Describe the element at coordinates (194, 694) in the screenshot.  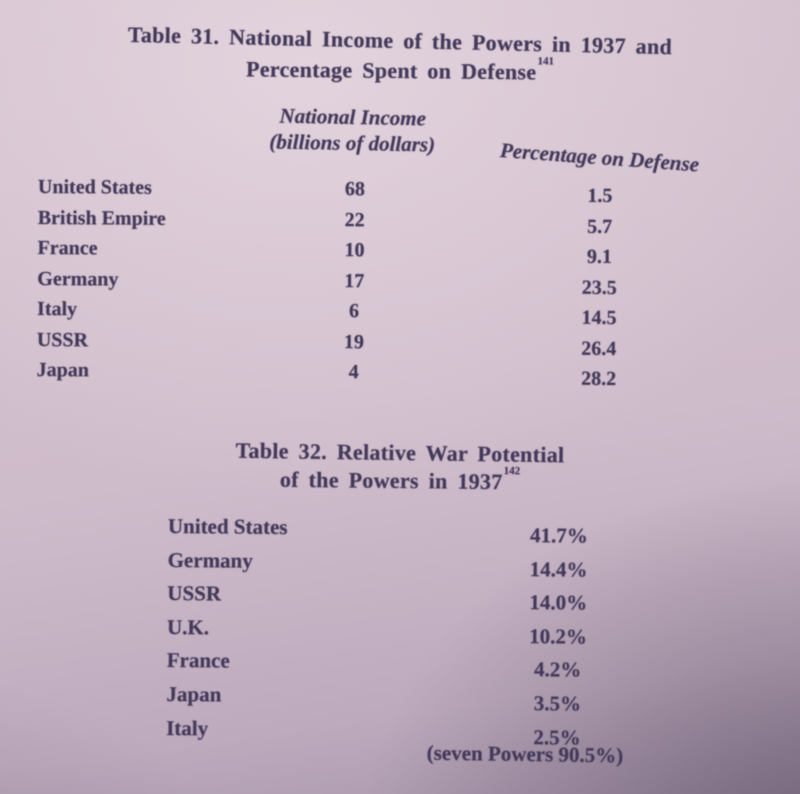
I see `country-label: Japan` at that location.